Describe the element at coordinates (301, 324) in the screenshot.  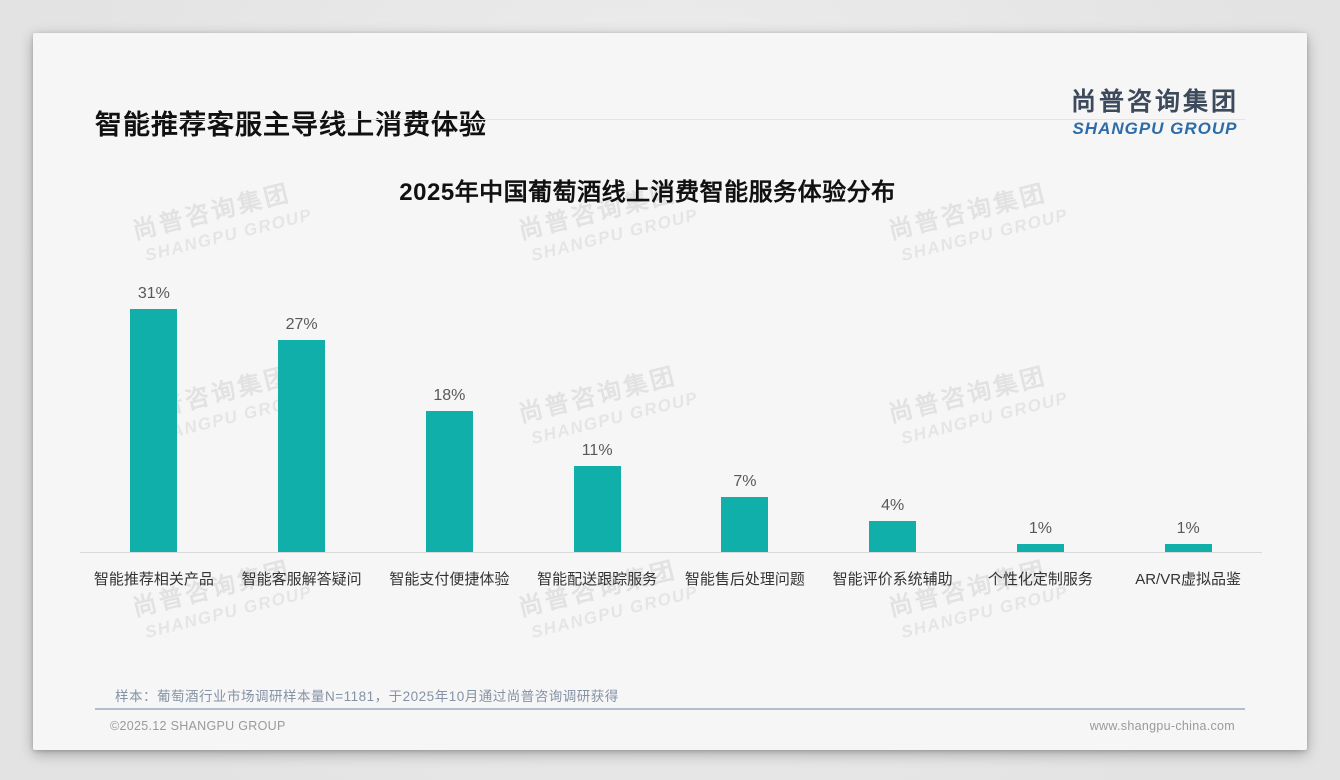
I see `bar-value-label: 27%` at that location.